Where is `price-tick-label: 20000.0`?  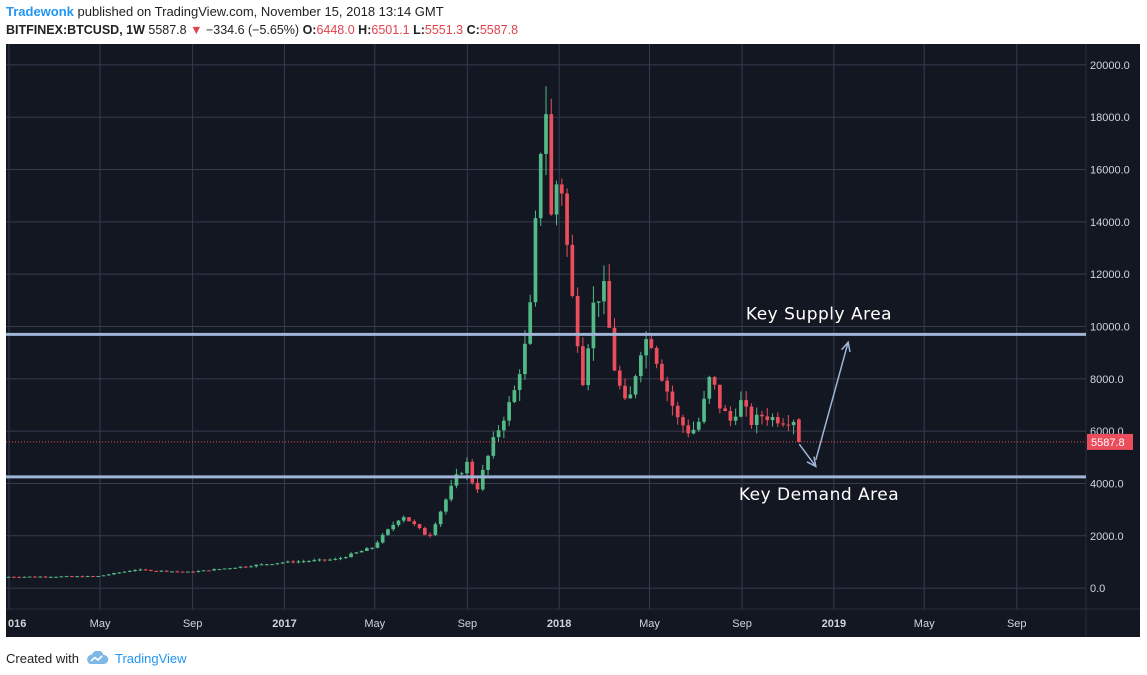
price-tick-label: 20000.0 is located at coordinates (1110, 66).